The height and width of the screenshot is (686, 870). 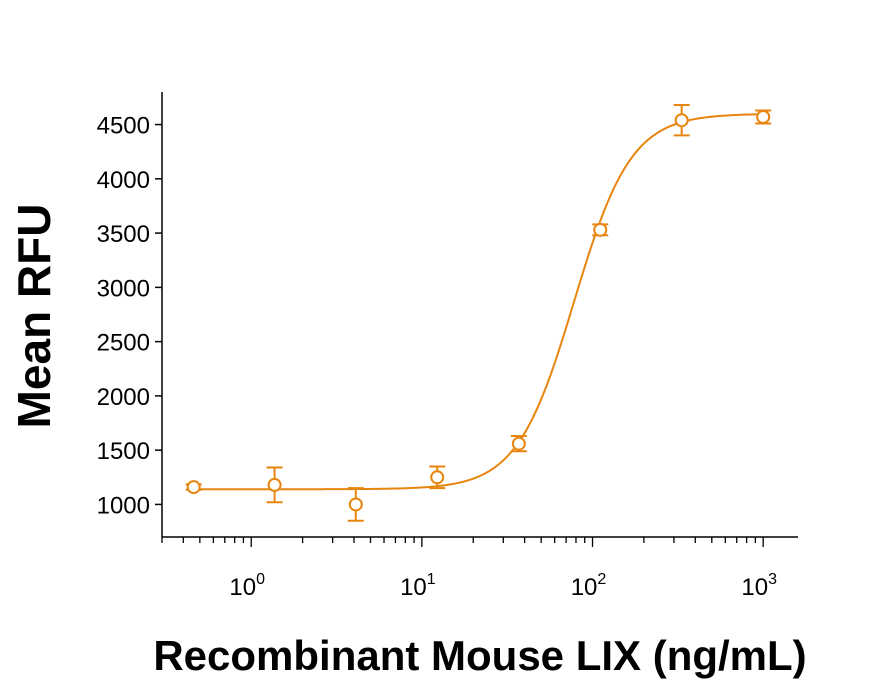 What do you see at coordinates (759, 586) in the screenshot?
I see `x-tick-label: 10³` at bounding box center [759, 586].